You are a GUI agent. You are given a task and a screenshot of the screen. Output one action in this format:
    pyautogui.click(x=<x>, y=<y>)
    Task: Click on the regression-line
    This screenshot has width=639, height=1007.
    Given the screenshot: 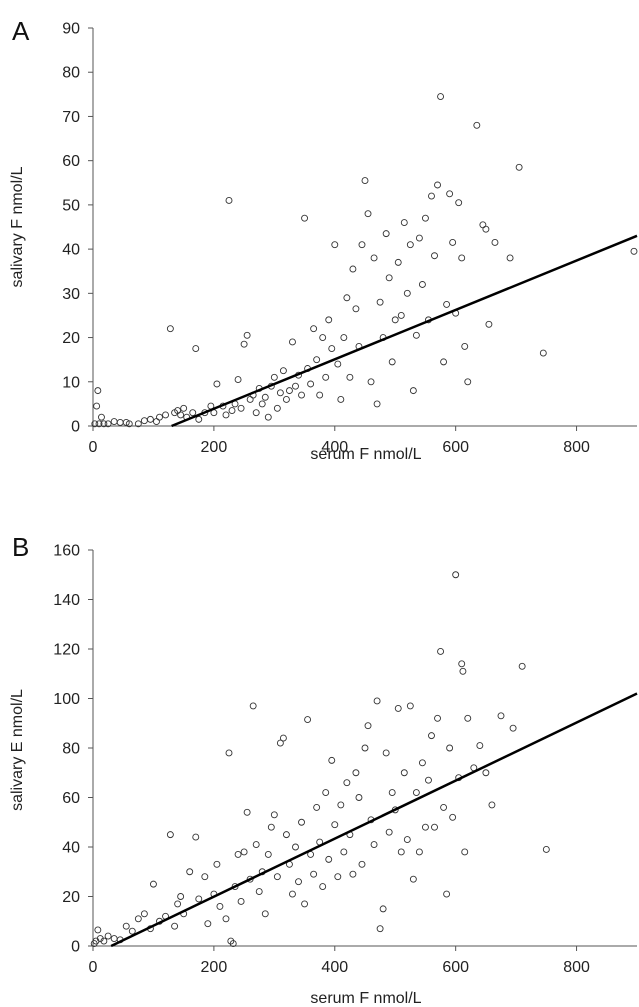 What is the action you would take?
    pyautogui.click(x=404, y=331)
    